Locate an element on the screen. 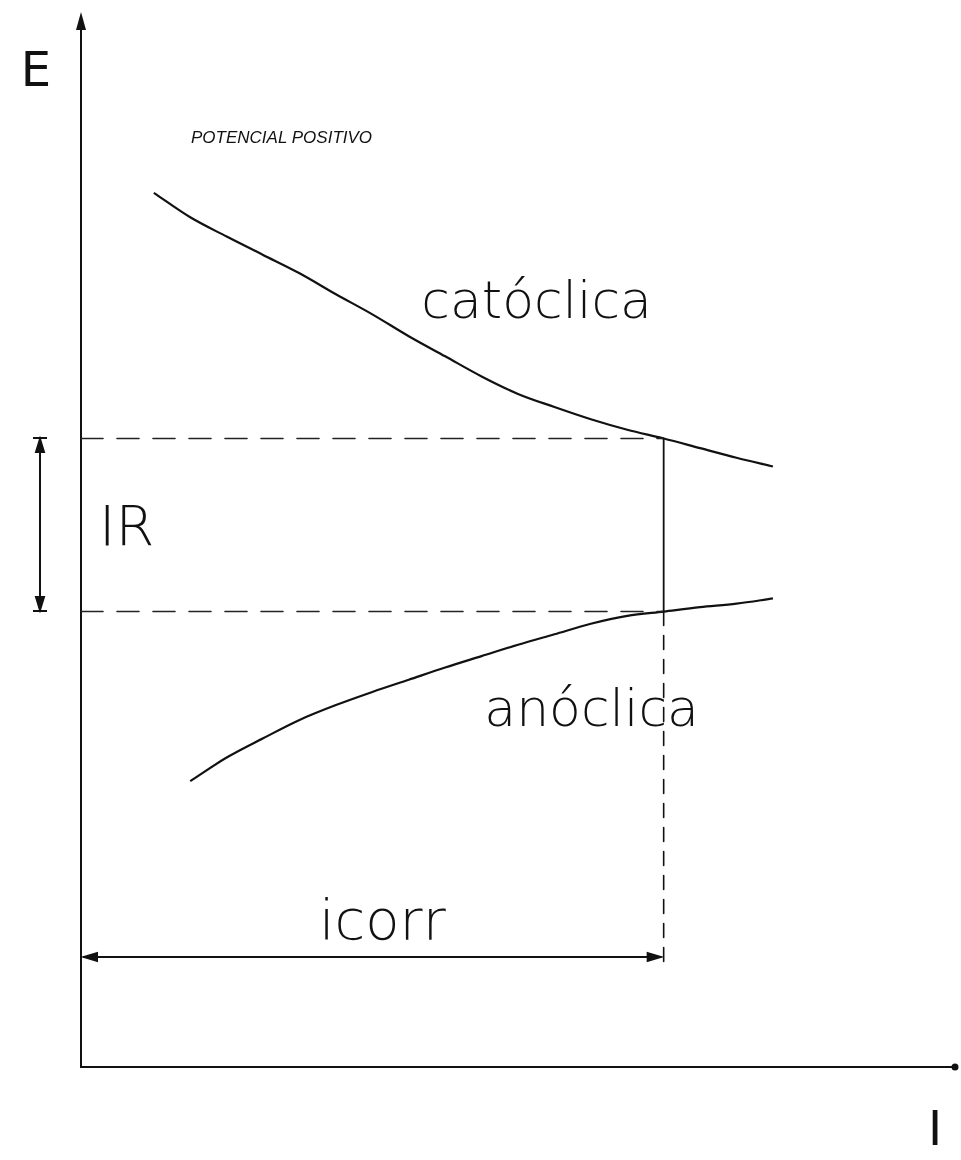  annotation: icorr is located at coordinates (382, 919).